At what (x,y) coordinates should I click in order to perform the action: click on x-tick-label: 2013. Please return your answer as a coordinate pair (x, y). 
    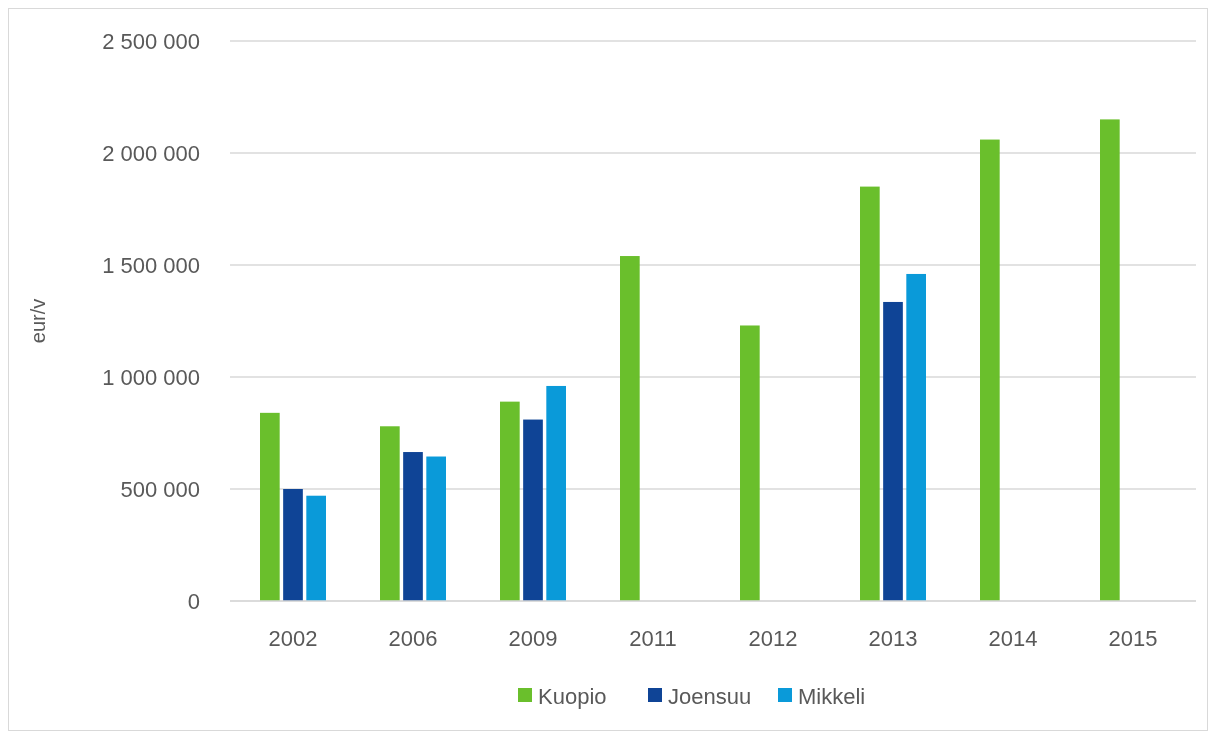
    Looking at the image, I should click on (893, 638).